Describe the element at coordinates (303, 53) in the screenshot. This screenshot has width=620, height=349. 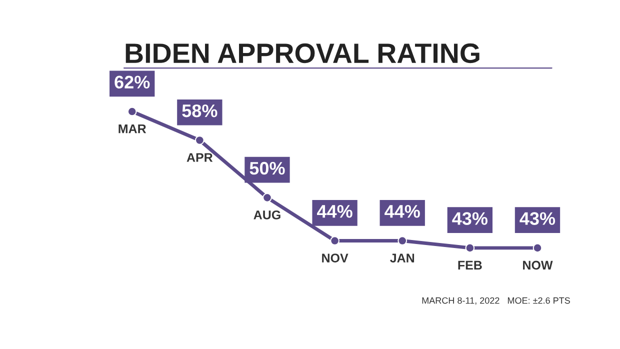
I see `chart-title: BIDEN APPROVAL RATING` at that location.